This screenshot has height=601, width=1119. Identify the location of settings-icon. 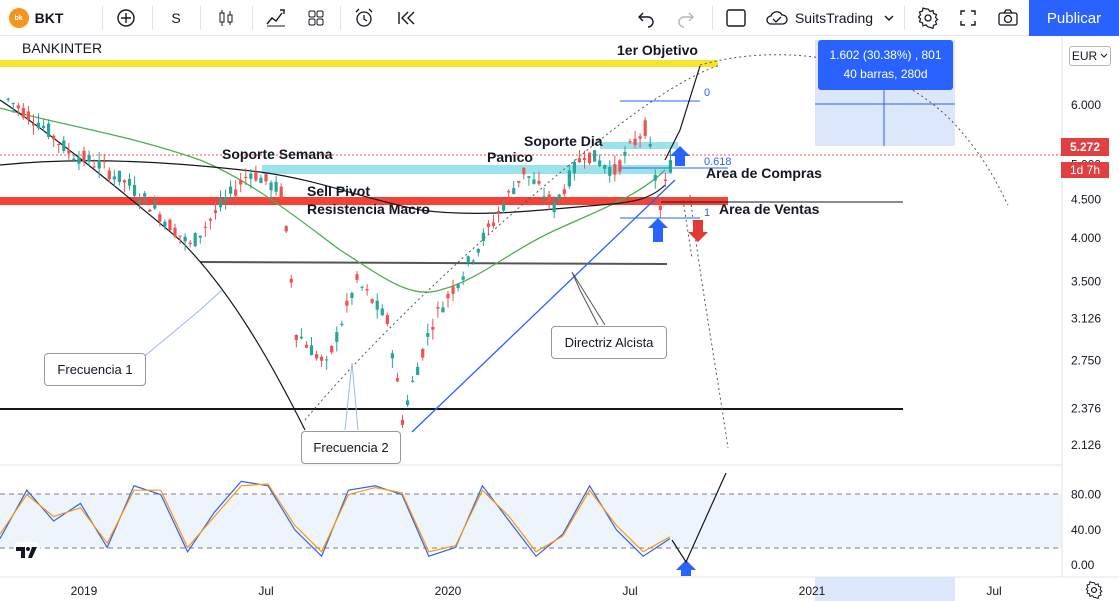
(928, 18).